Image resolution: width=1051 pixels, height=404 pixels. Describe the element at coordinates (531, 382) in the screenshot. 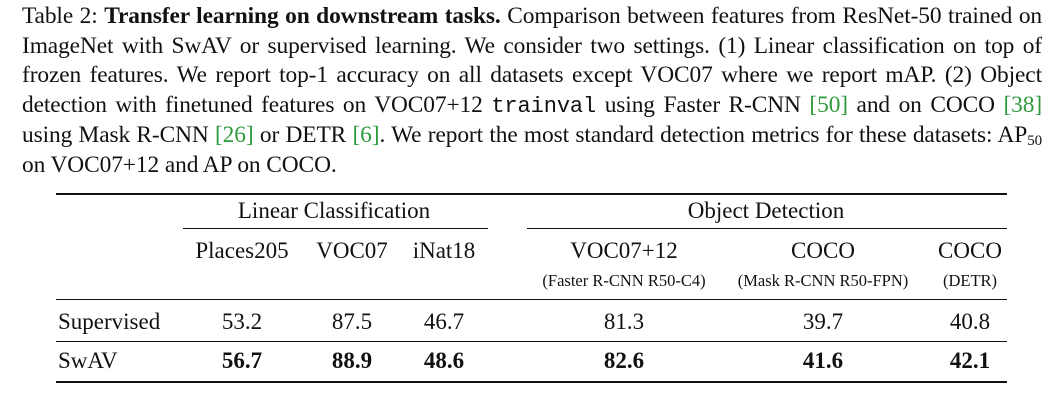

I see `bottom-rule` at that location.